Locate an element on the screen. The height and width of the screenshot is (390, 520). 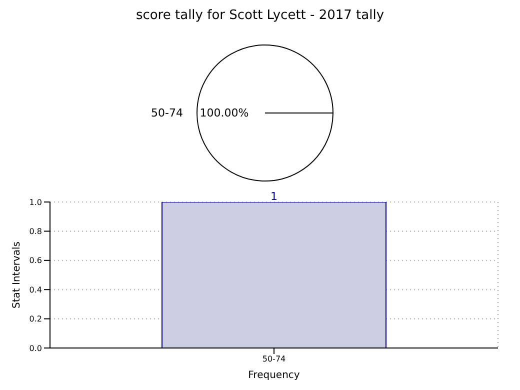
y-tick-label: 0.2 is located at coordinates (35, 319).